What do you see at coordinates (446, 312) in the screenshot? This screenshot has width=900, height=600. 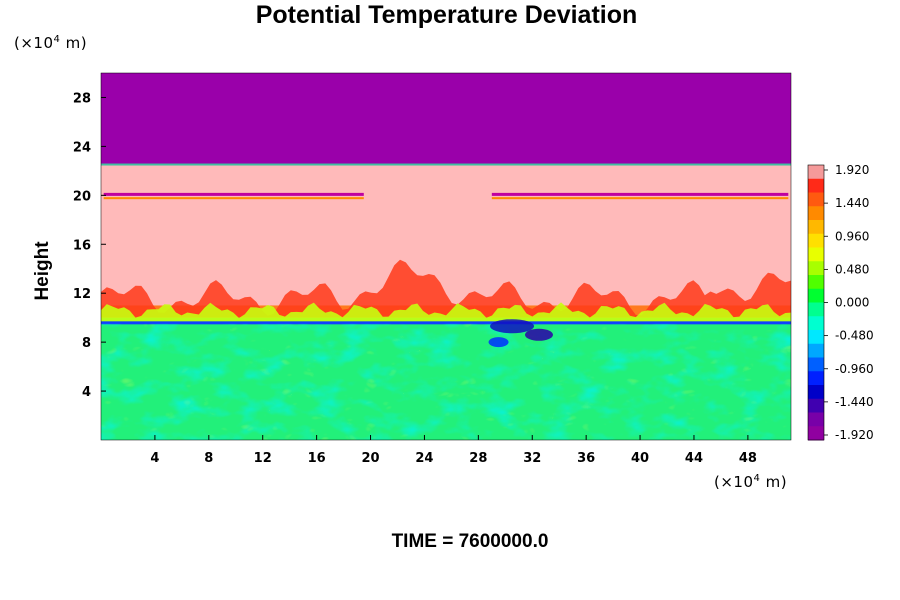 I see `mixing-strip` at bounding box center [446, 312].